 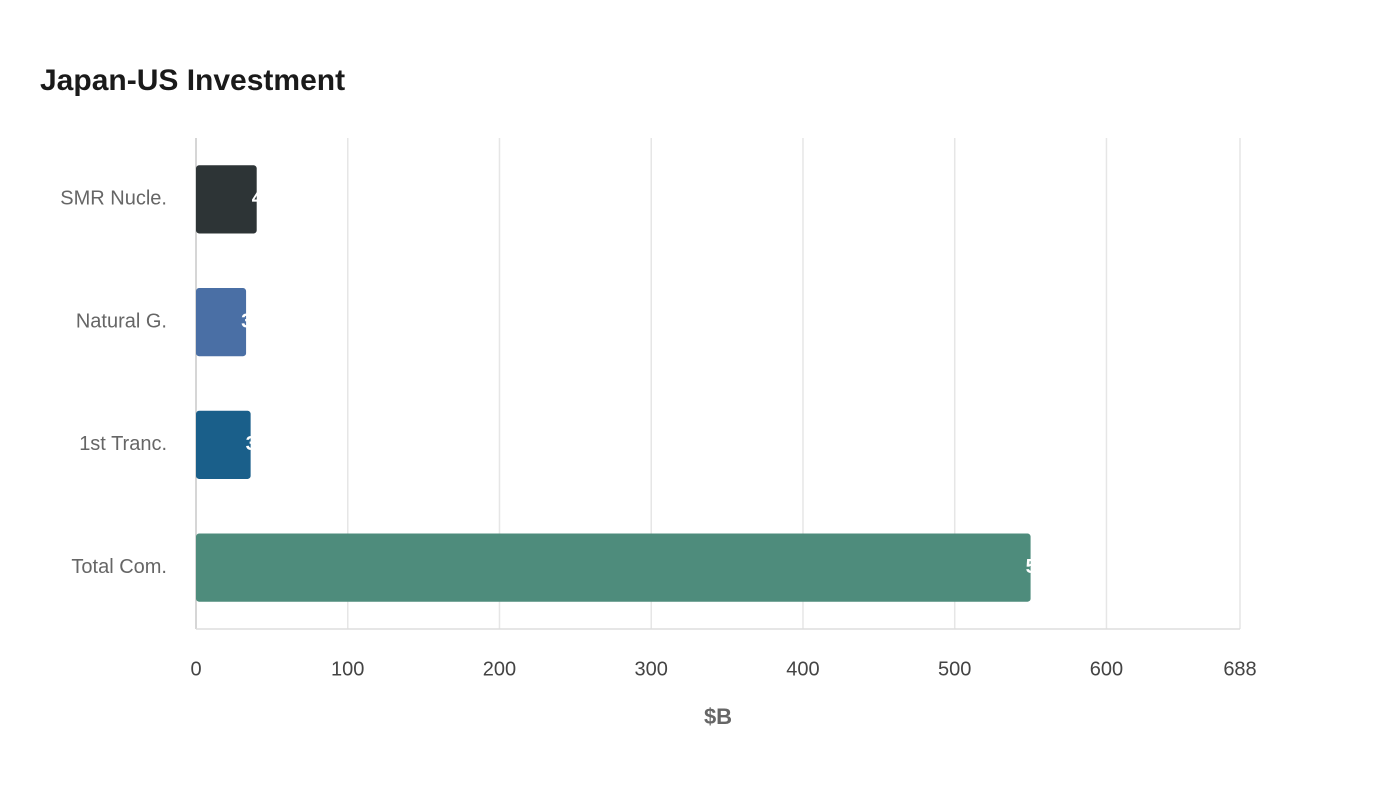 What do you see at coordinates (347, 669) in the screenshot?
I see `x-tick-label: 100` at bounding box center [347, 669].